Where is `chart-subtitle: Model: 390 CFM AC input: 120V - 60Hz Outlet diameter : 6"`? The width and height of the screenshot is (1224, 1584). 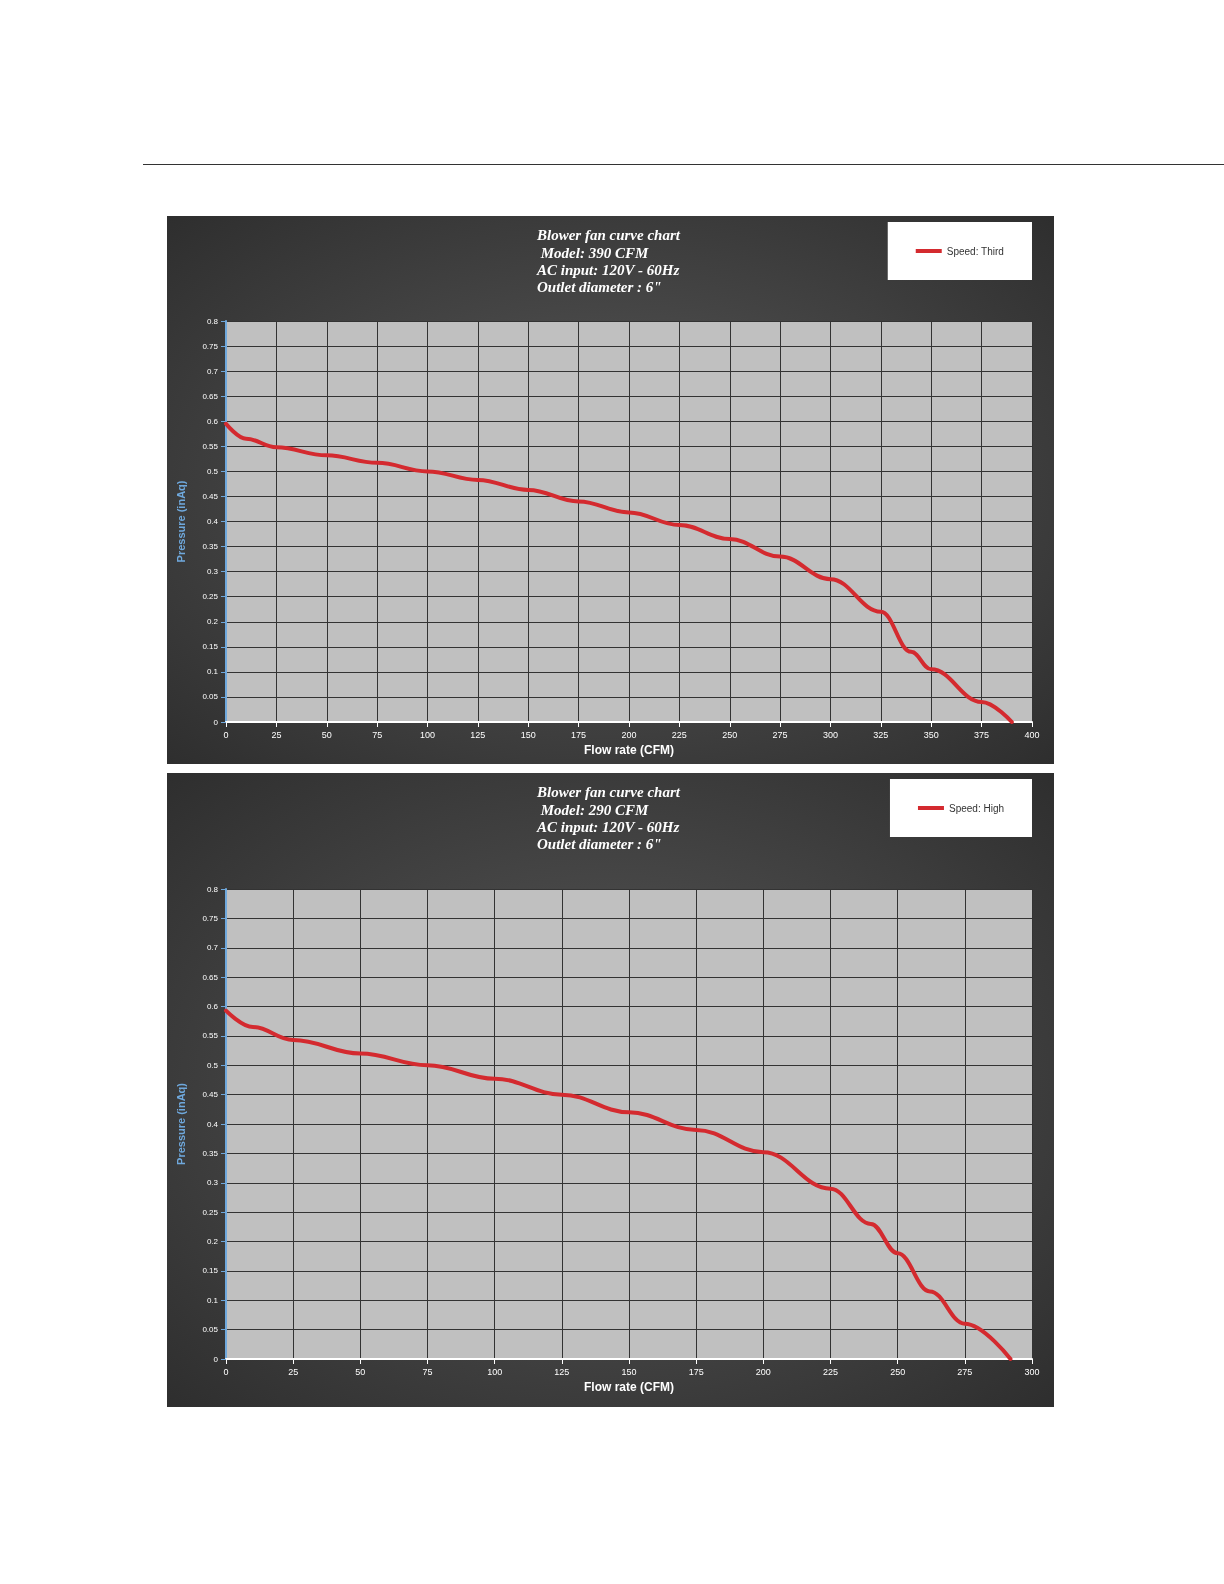 chart-subtitle: Model: 390 CFM AC input: 120V - 60Hz Outlet diameter : 6" is located at coordinates (608, 269).